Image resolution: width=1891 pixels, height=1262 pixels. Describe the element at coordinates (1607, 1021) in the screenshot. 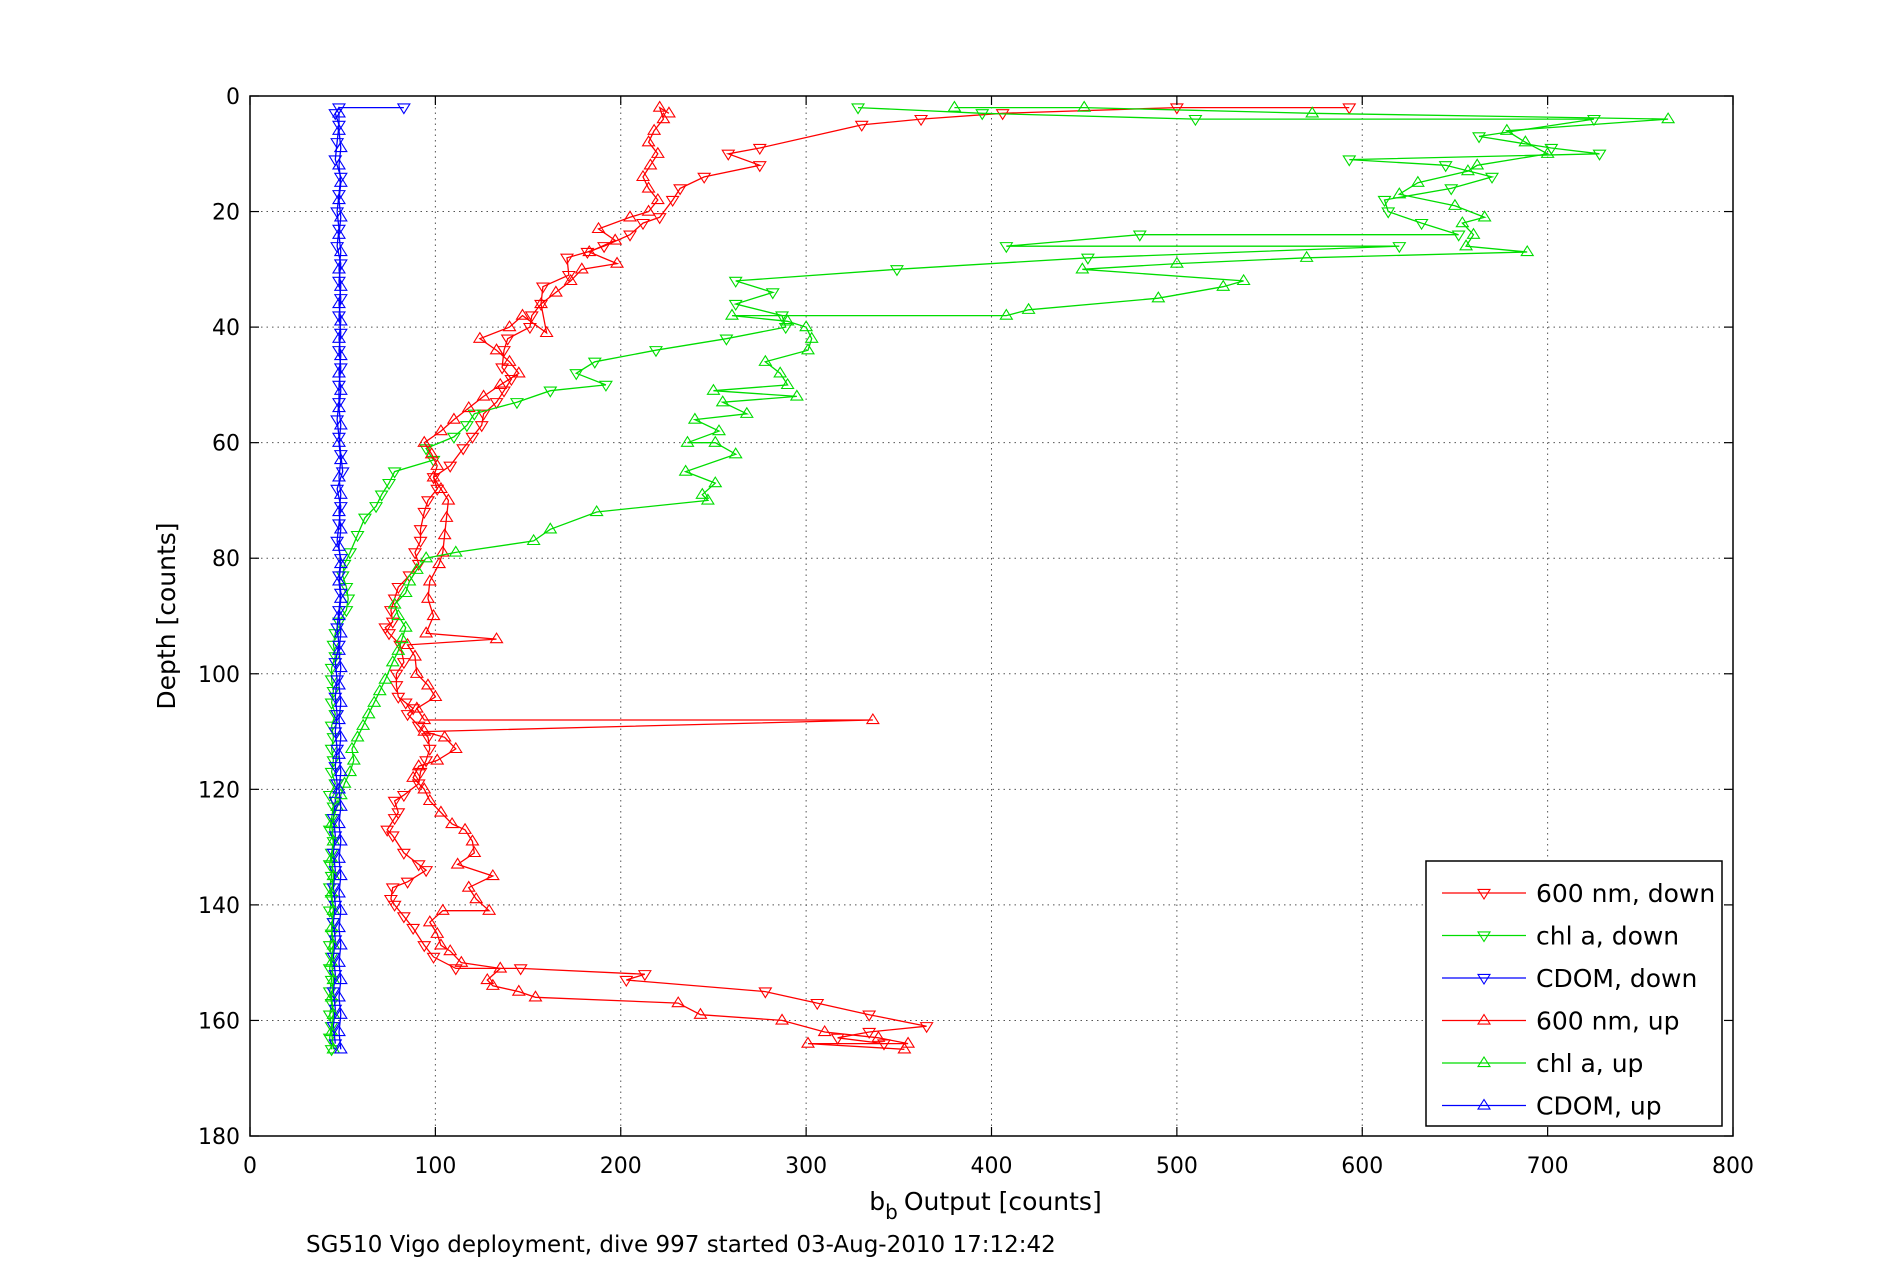

I see `legend-label: 600 nm, up` at that location.